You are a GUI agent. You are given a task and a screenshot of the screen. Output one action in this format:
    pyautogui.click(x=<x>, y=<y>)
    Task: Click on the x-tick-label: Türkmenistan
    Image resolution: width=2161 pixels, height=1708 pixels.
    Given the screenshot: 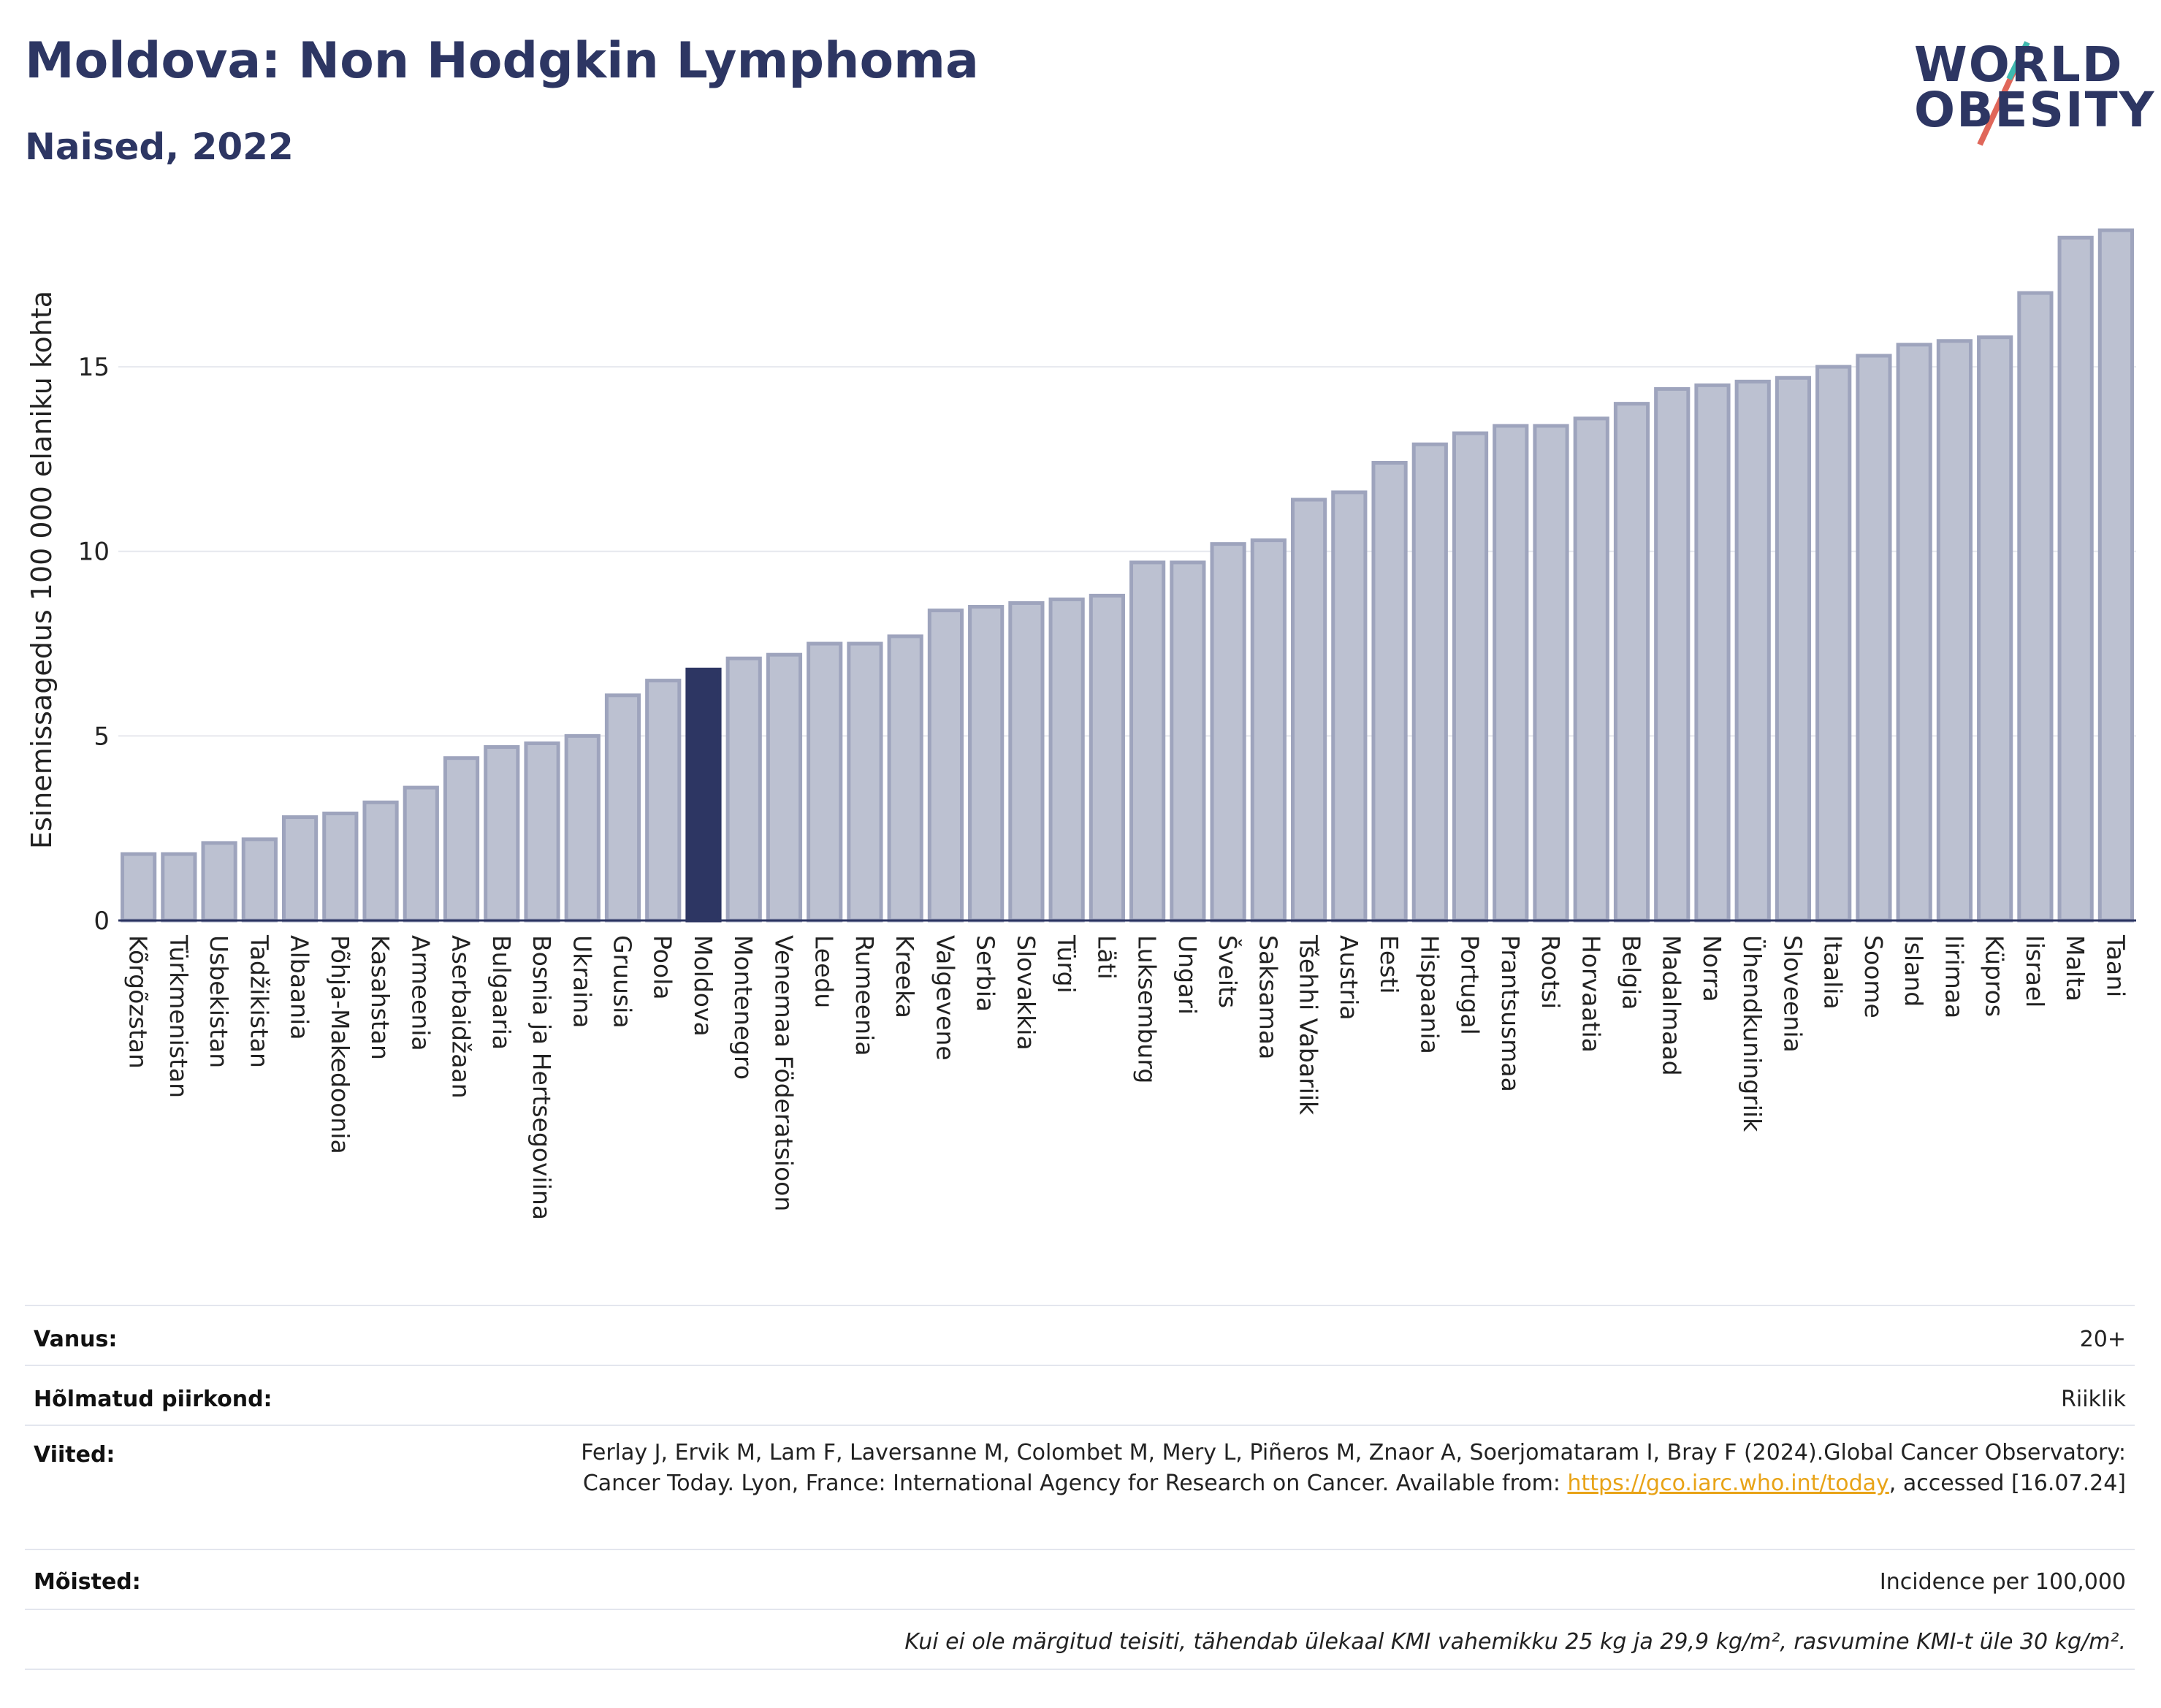 What is the action you would take?
    pyautogui.click(x=178, y=1016)
    